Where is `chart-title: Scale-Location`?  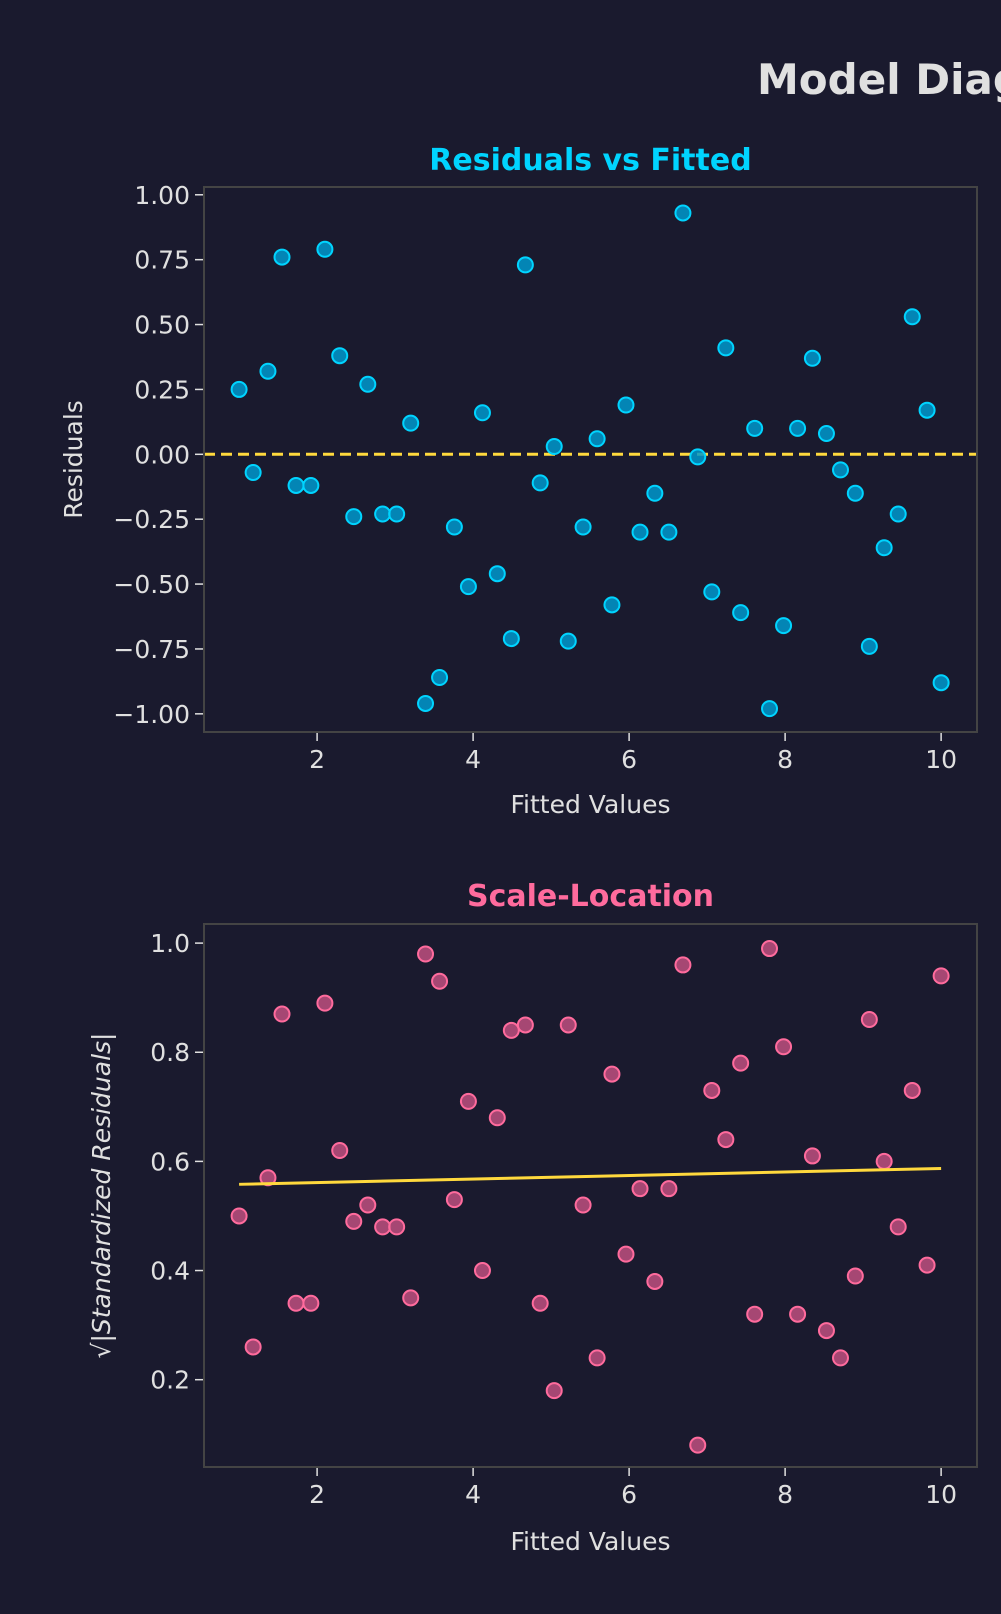
chart-title: Scale-Location is located at coordinates (590, 896).